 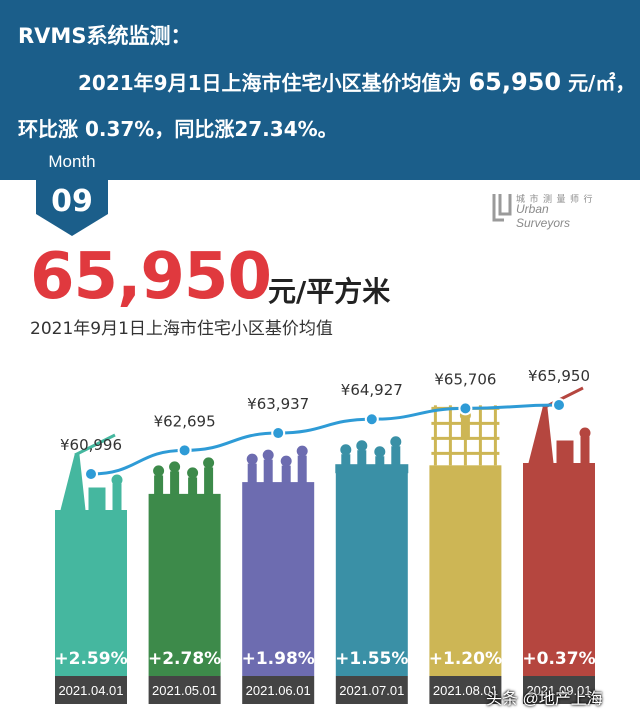 I want to click on x-tick-label: 2021.06.01, so click(x=278, y=690).